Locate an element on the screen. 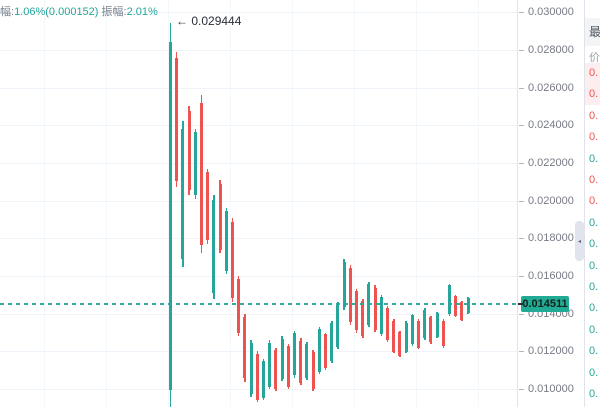 The width and height of the screenshot is (600, 407). recent-trades-panel: 最 价 0. 0. 0. 0. 0. 0. 0. 0. 0. 0. 0. 0. 0. 0. 0. 0. is located at coordinates (592, 203).